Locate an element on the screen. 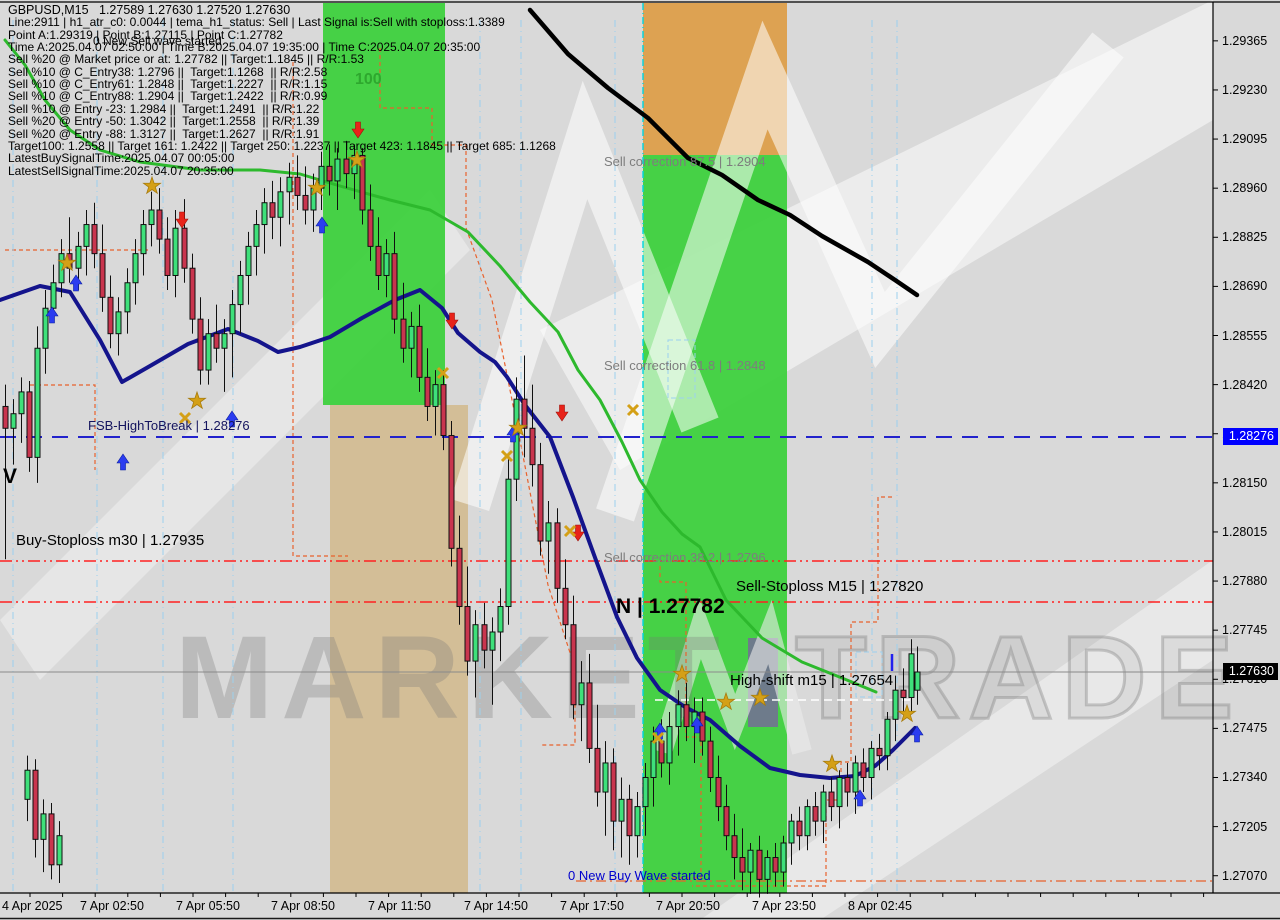 The image size is (1280, 920). dashed-range-box is located at coordinates (869, 674).